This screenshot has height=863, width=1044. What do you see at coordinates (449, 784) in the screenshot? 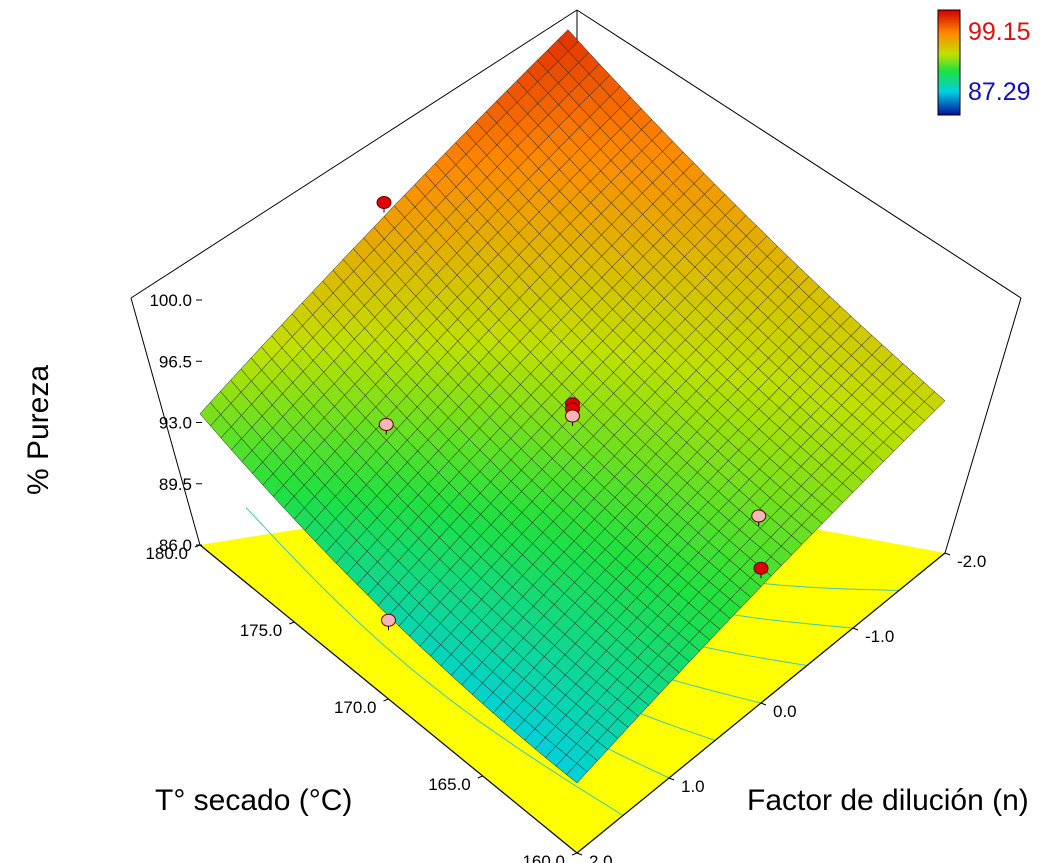
I see `x-tick-label: 165.0` at bounding box center [449, 784].